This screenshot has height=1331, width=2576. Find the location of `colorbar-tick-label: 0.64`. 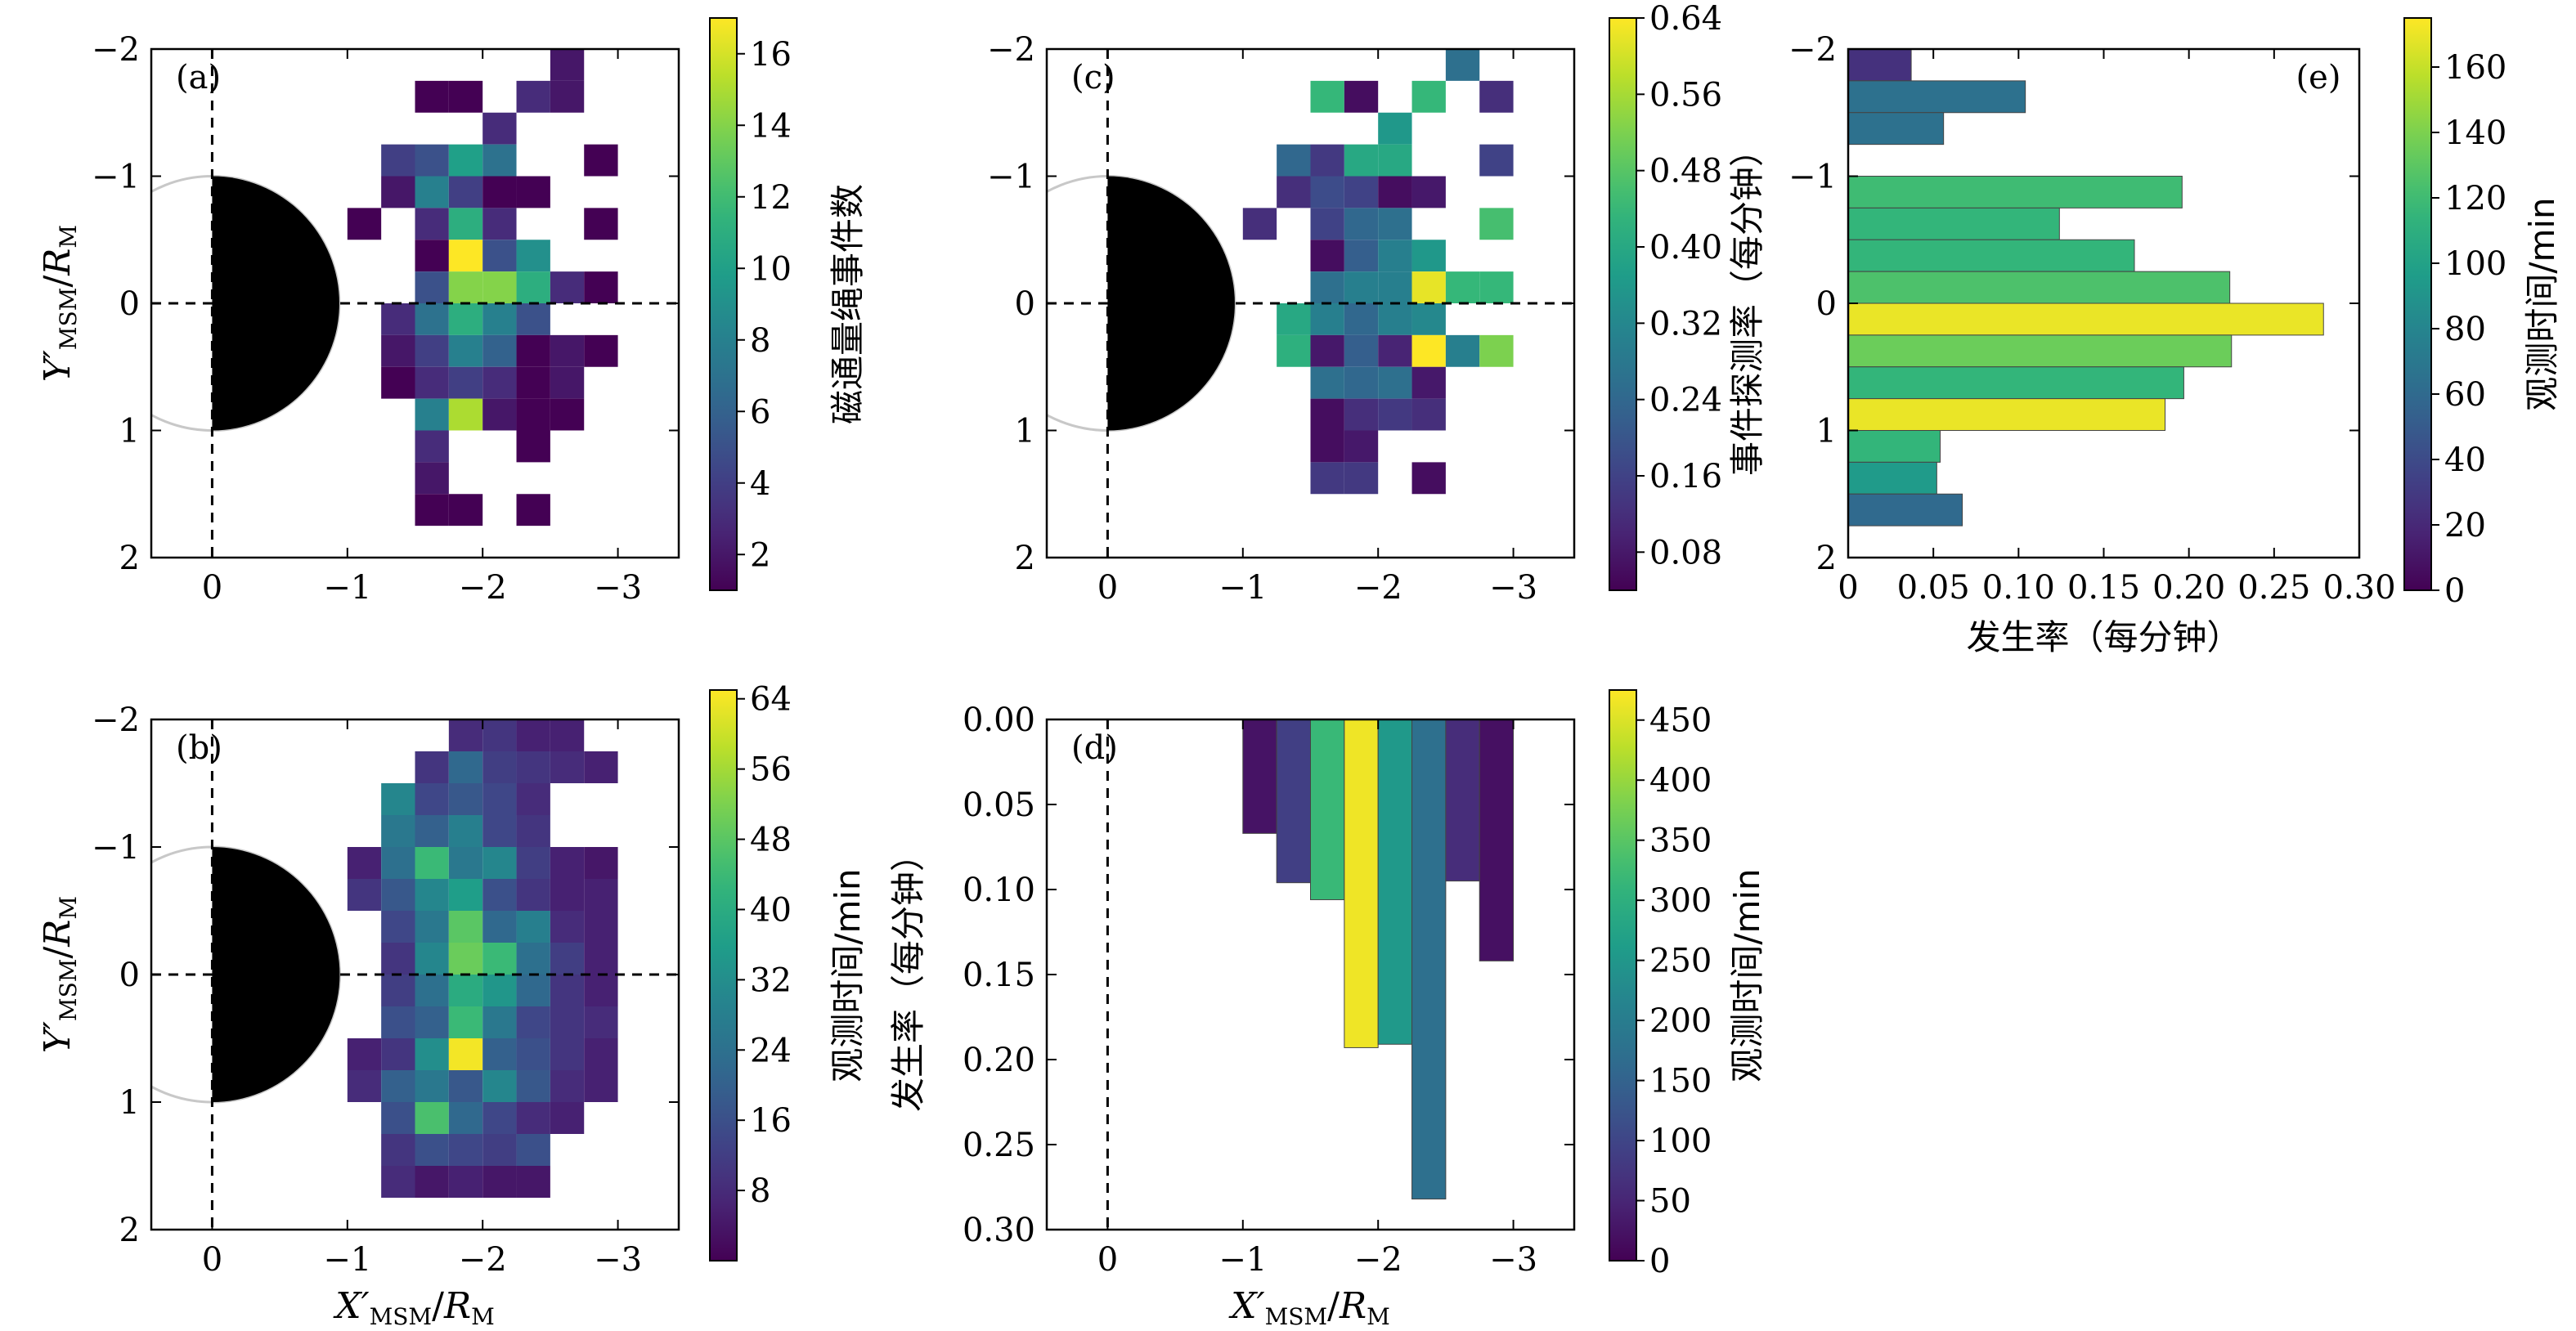

colorbar-tick-label: 0.64 is located at coordinates (1686, 19).